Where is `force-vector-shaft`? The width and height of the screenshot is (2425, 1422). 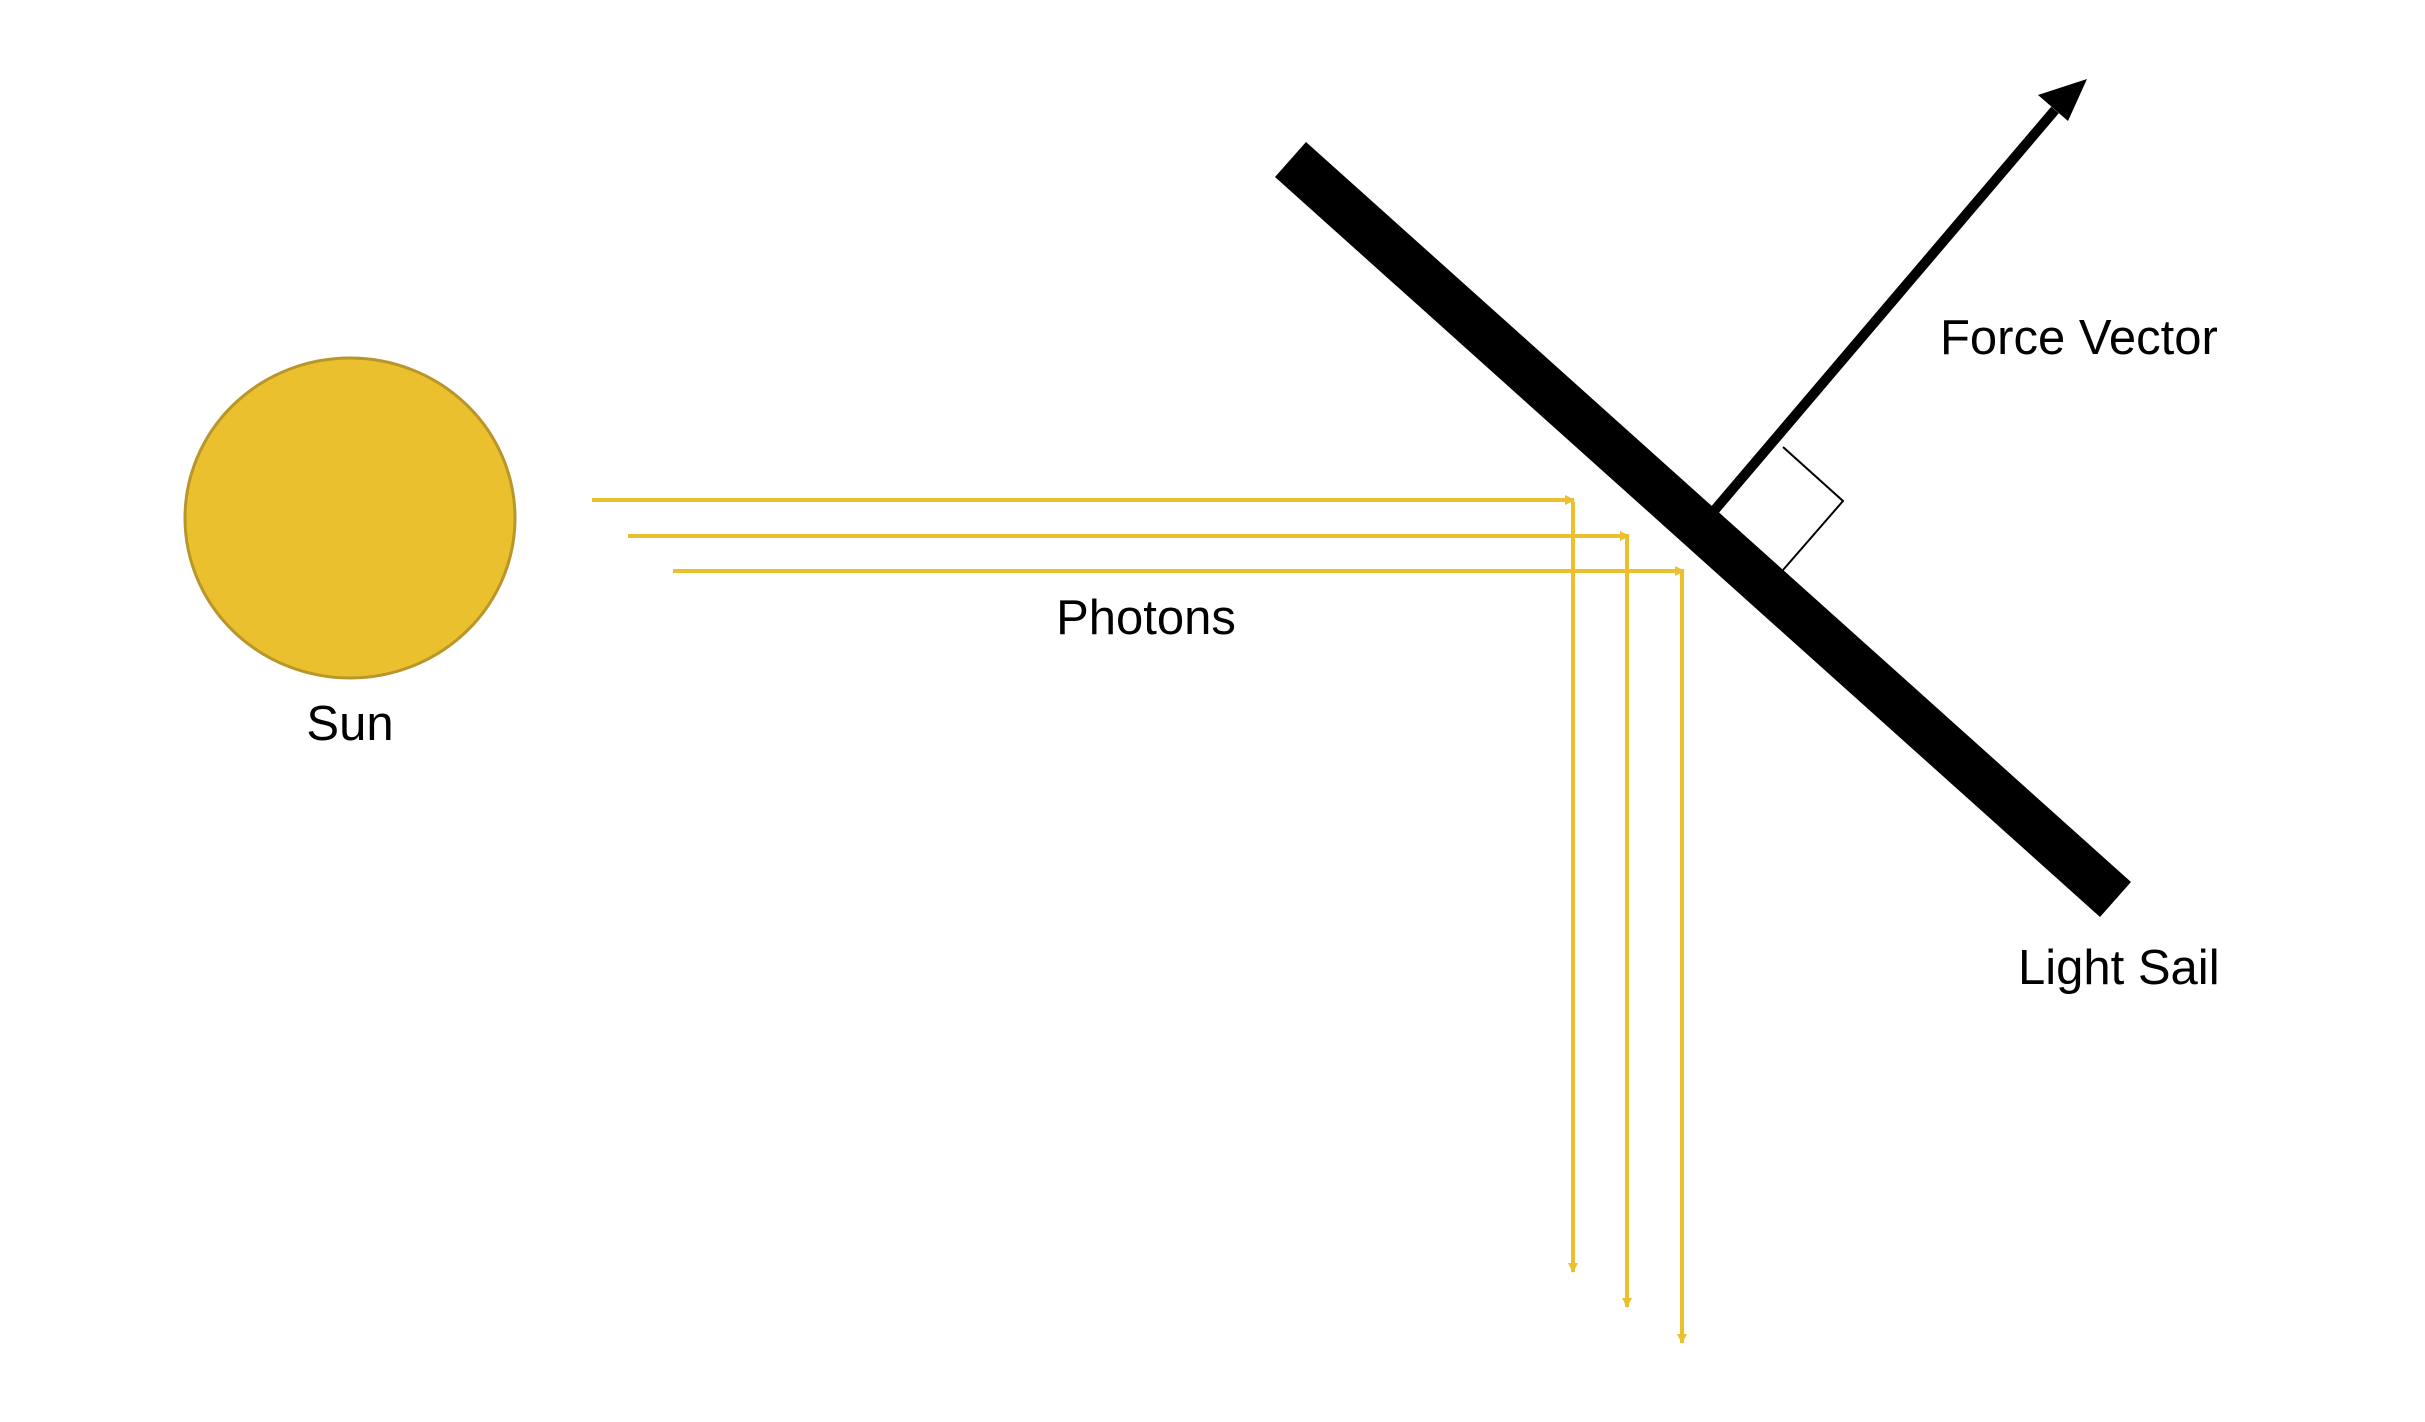 force-vector-shaft is located at coordinates (1884, 311).